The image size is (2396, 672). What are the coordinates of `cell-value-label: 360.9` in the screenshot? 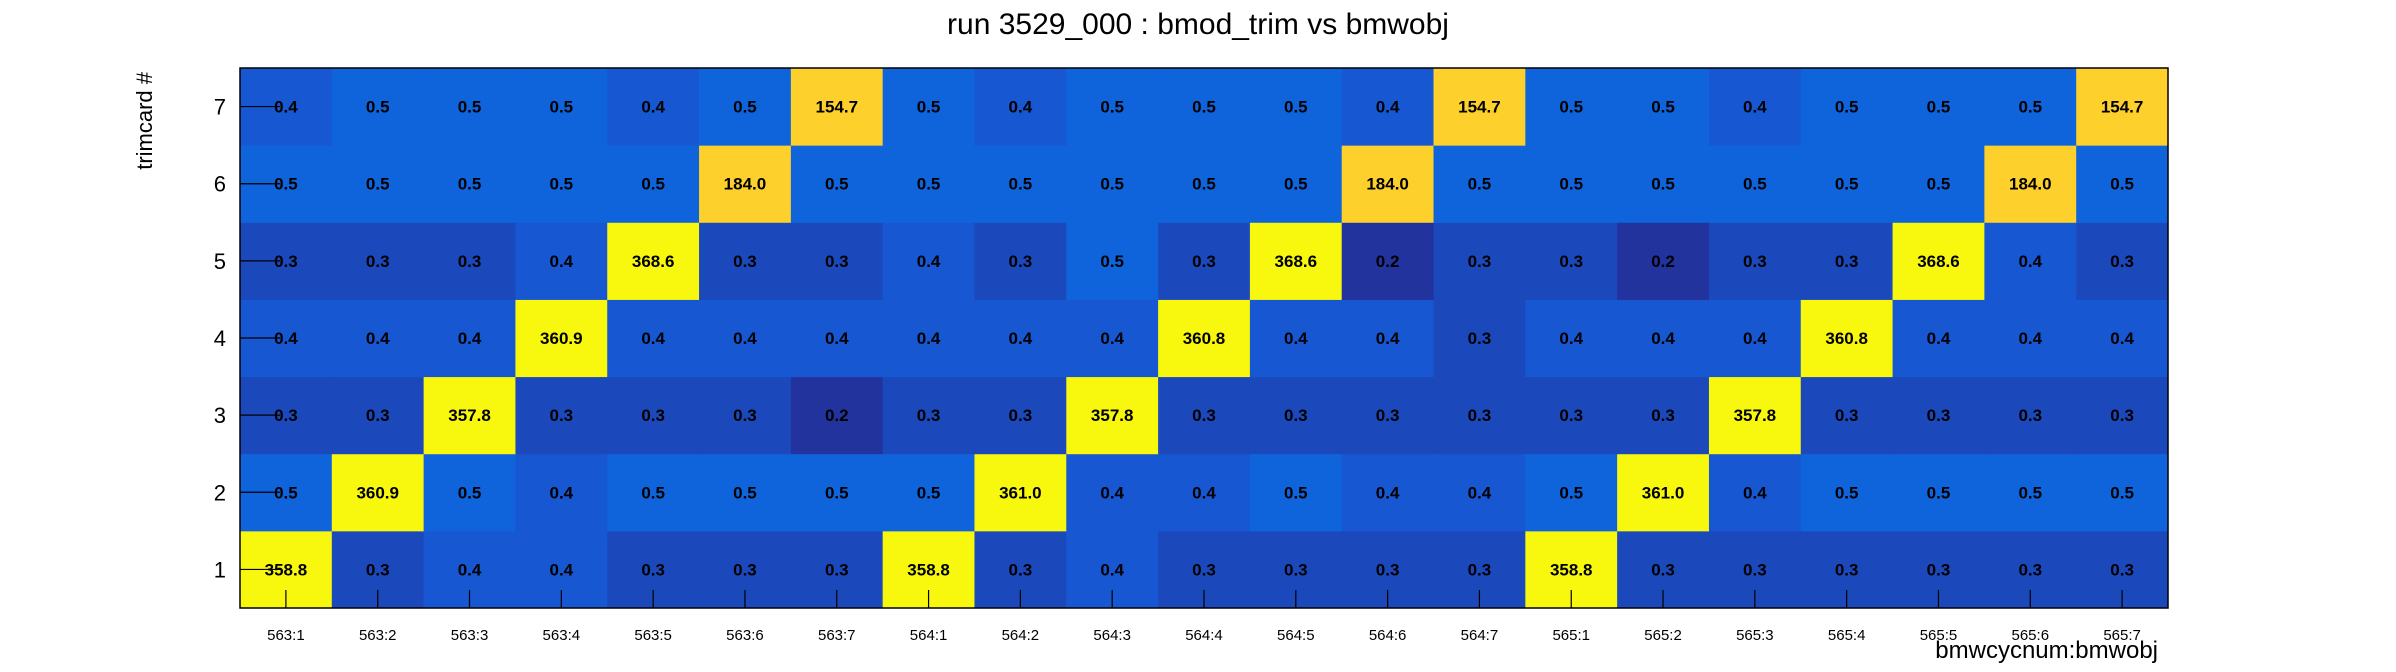 It's located at (561, 338).